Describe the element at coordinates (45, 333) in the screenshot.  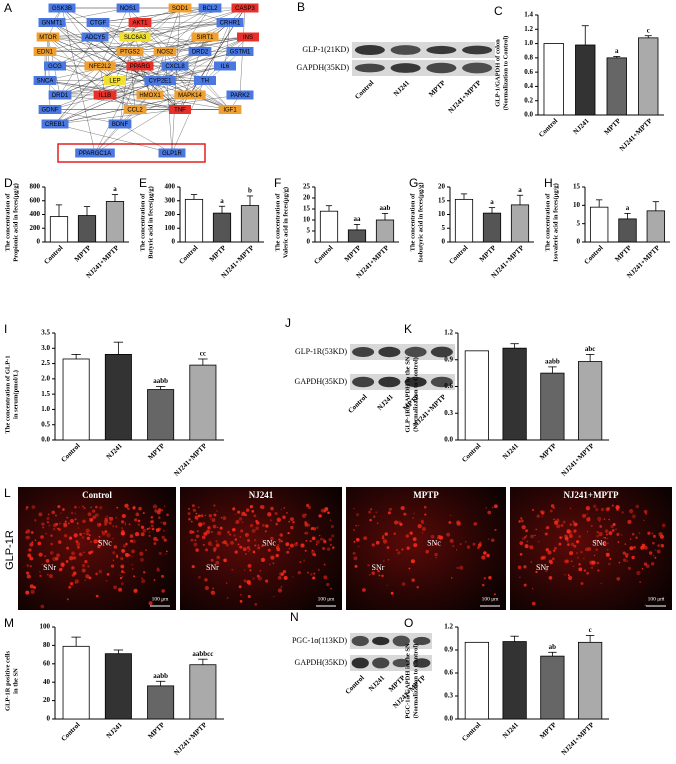
I see `y-tick-label: 3.5` at that location.